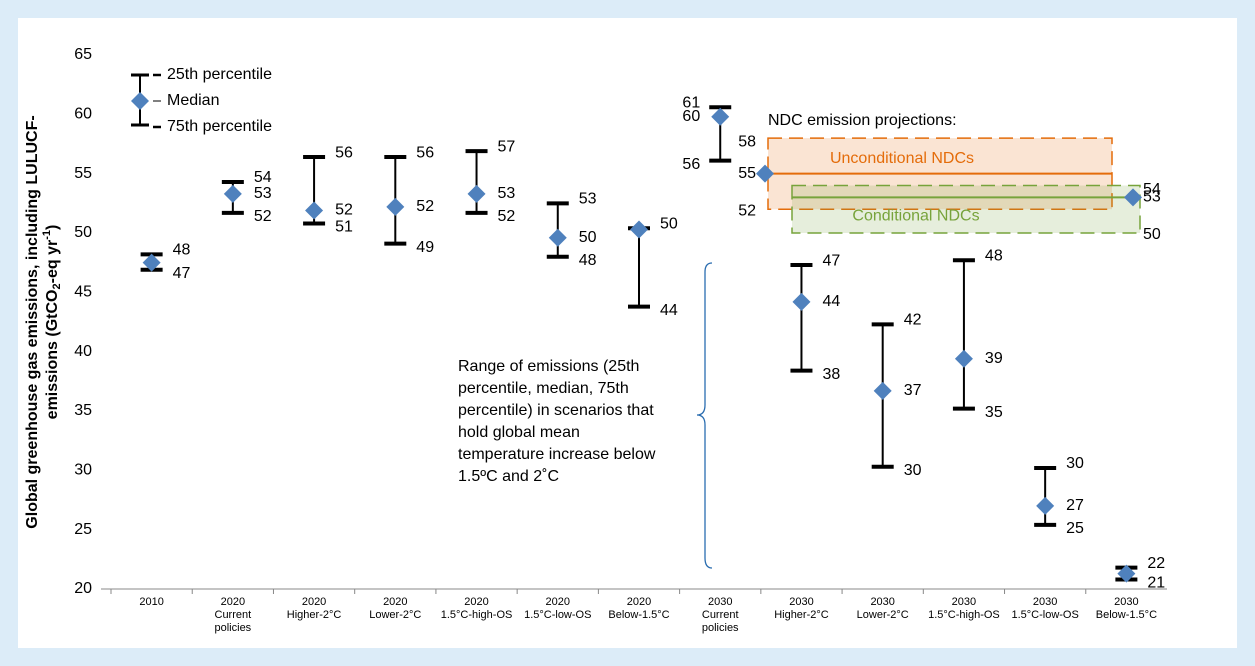 The height and width of the screenshot is (666, 1255). I want to click on value-label: 49, so click(425, 247).